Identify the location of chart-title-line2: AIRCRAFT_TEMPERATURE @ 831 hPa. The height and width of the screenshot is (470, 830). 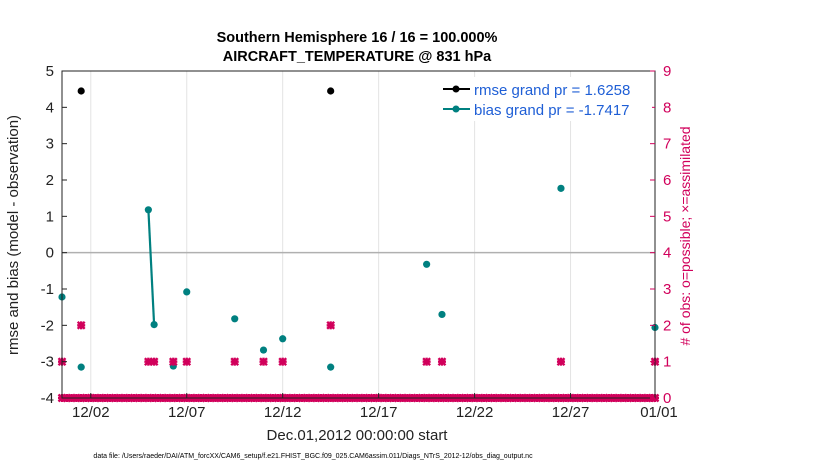
(357, 57).